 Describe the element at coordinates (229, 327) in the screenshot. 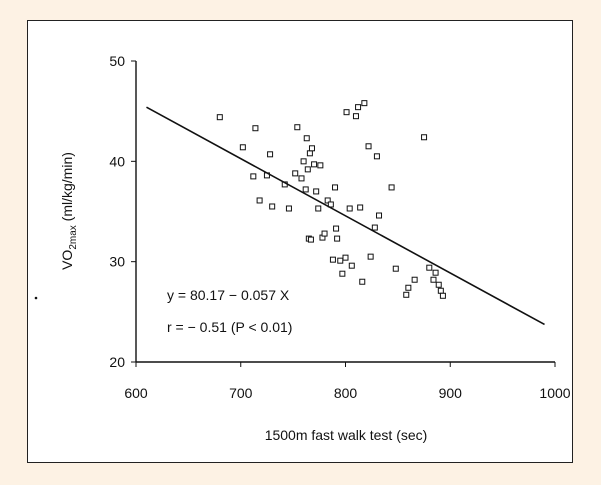

I see `correlation-annotation: r = − 0.51 (P < 0.01)` at that location.